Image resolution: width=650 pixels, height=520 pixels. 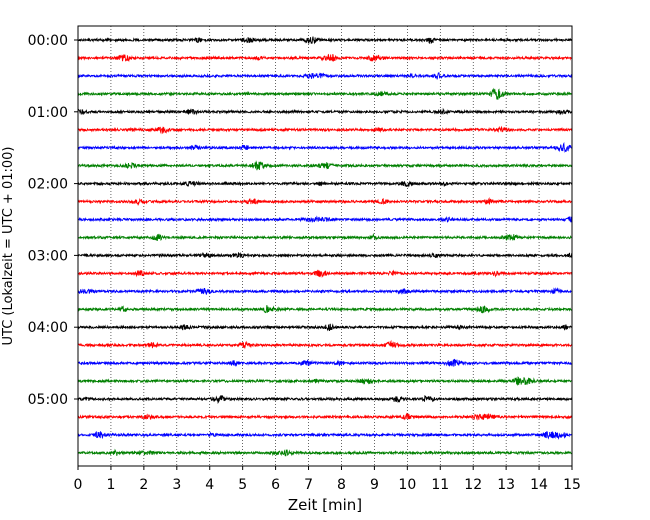 What do you see at coordinates (209, 485) in the screenshot?
I see `x-tick-label: 4` at bounding box center [209, 485].